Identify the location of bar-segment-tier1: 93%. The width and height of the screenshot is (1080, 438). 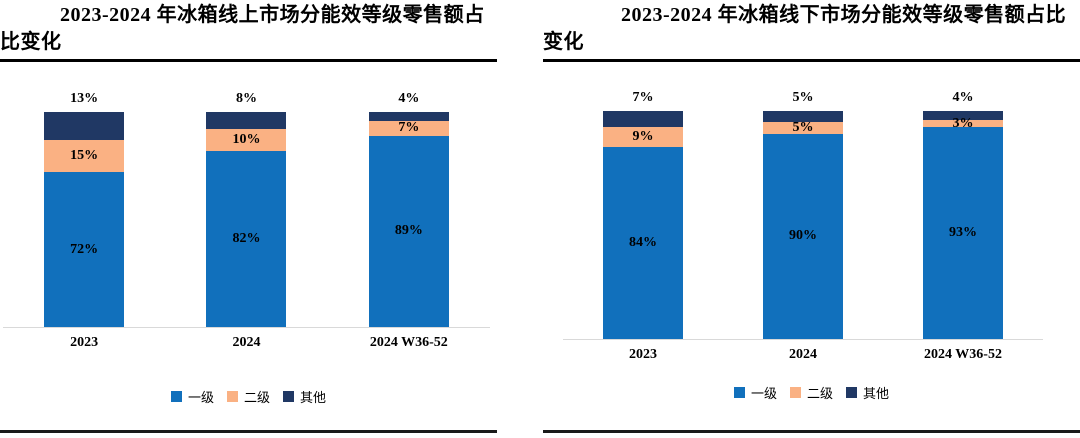
(963, 232).